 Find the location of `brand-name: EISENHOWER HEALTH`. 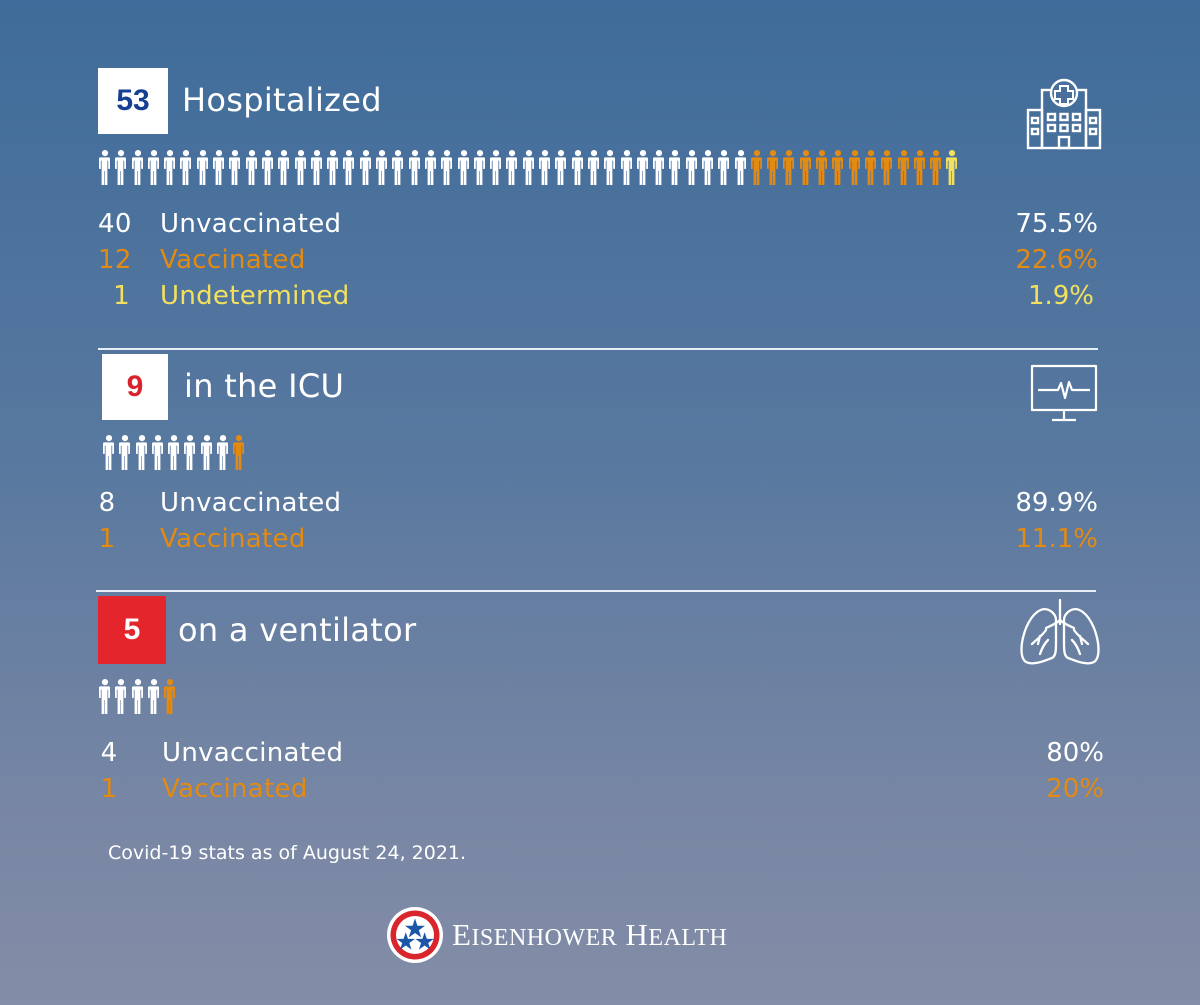

brand-name: EISENHOWER HEALTH is located at coordinates (589, 935).